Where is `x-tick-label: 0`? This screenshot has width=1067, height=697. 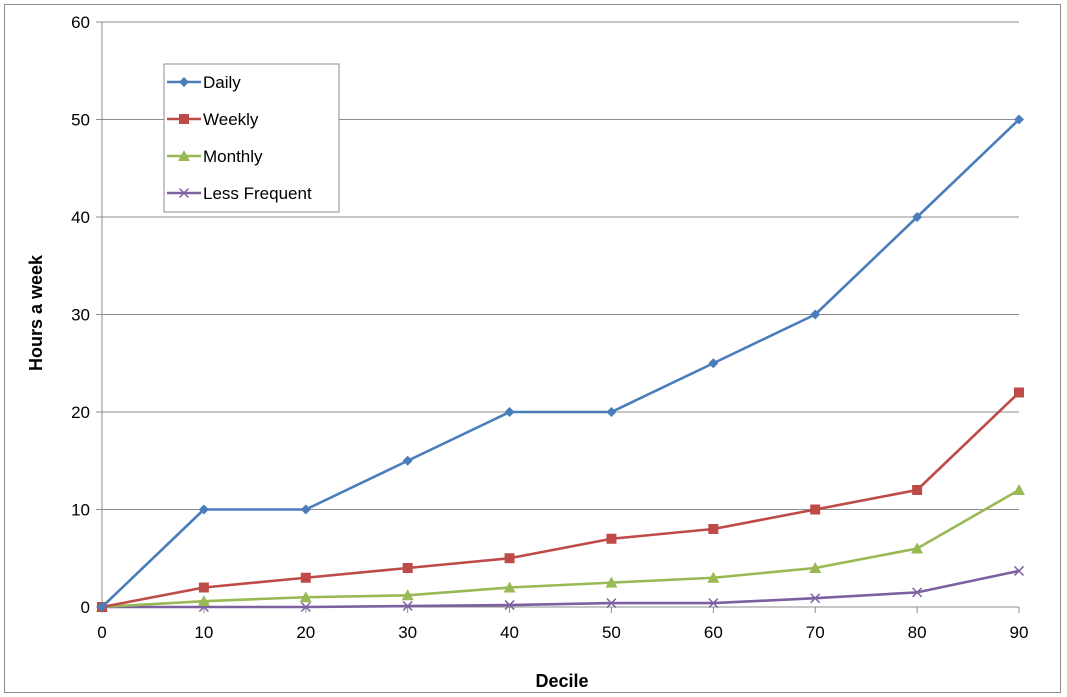
x-tick-label: 0 is located at coordinates (101, 632).